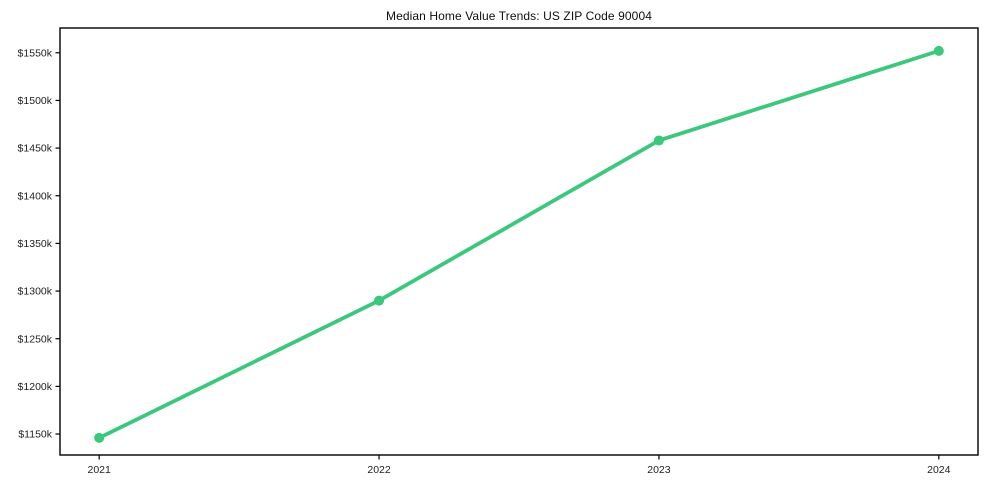 This screenshot has height=490, width=990. I want to click on y-axis-tick-label: $1200k, so click(35, 387).